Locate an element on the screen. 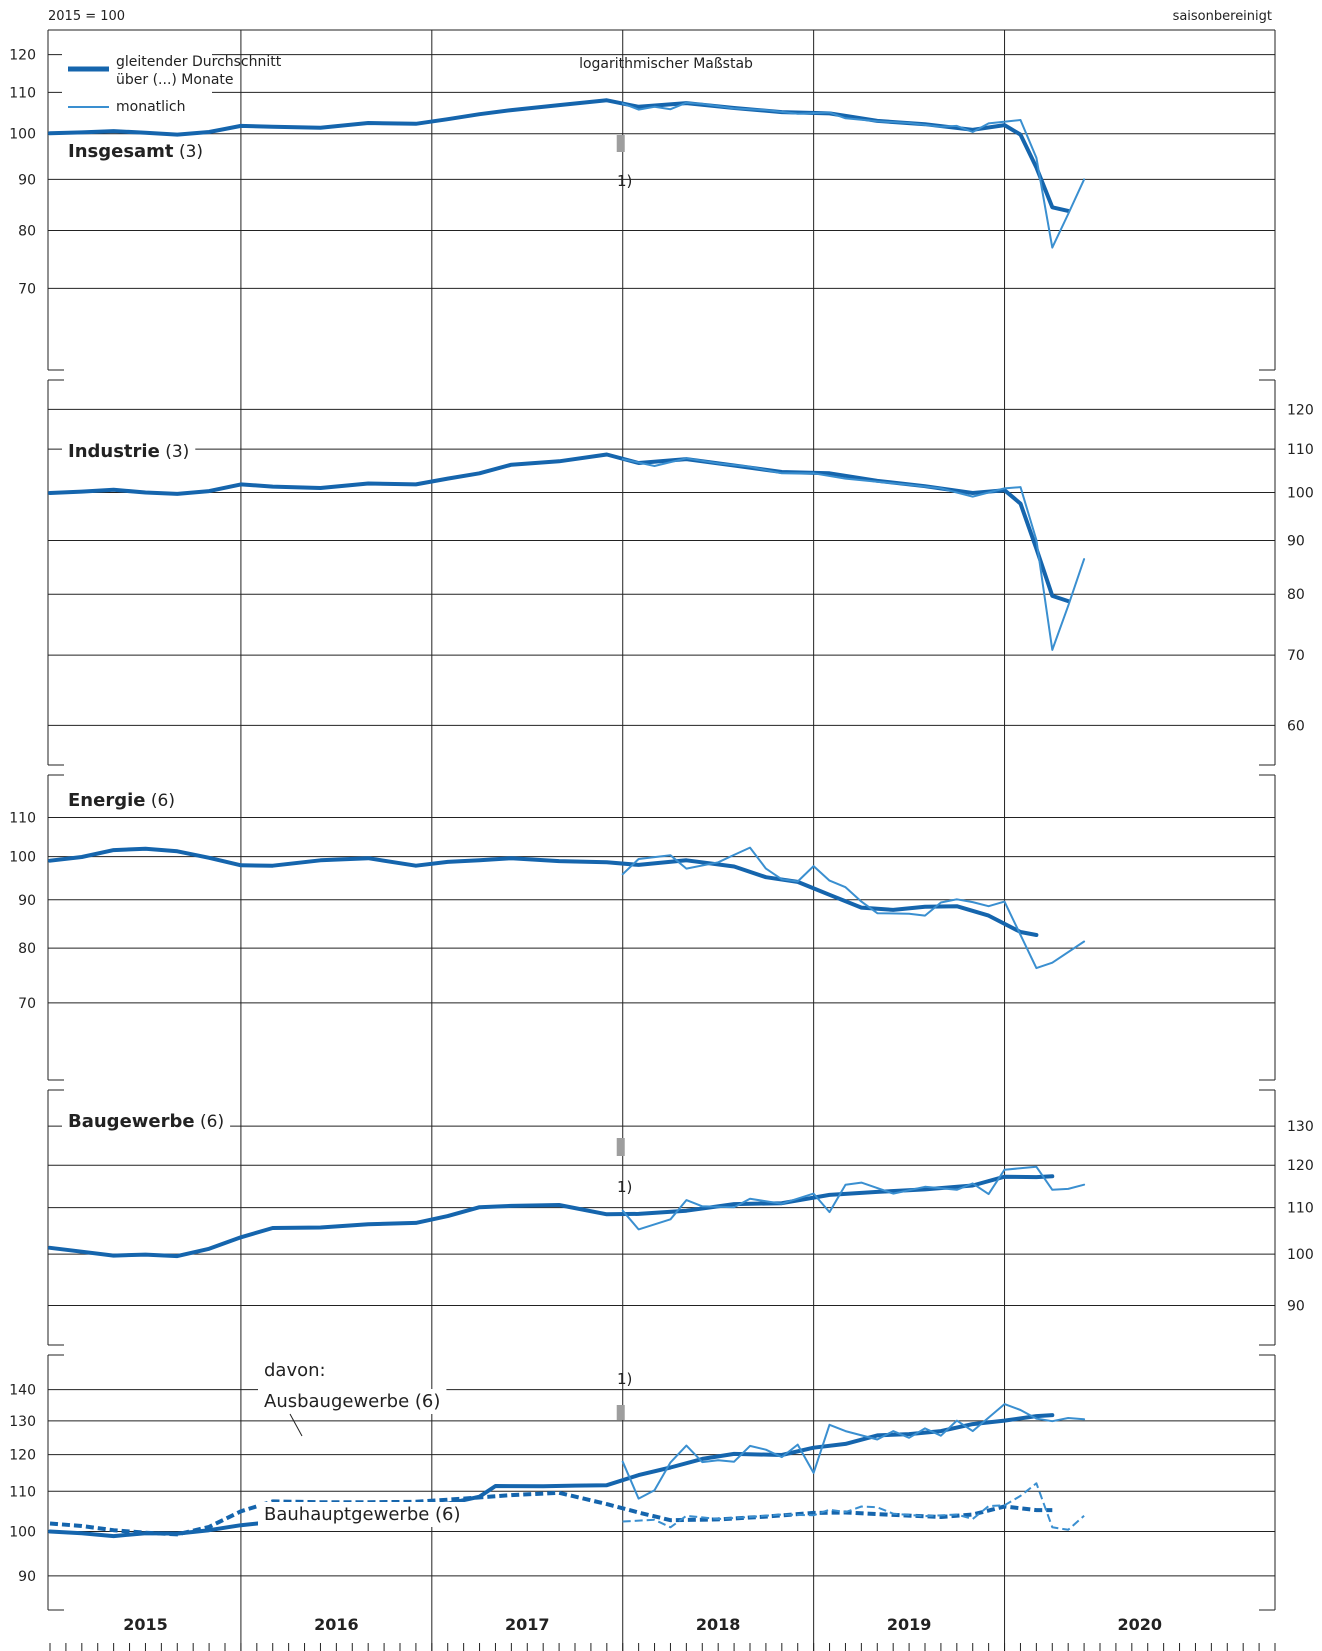 The height and width of the screenshot is (1651, 1322). energie-monthly-line is located at coordinates (853, 908).